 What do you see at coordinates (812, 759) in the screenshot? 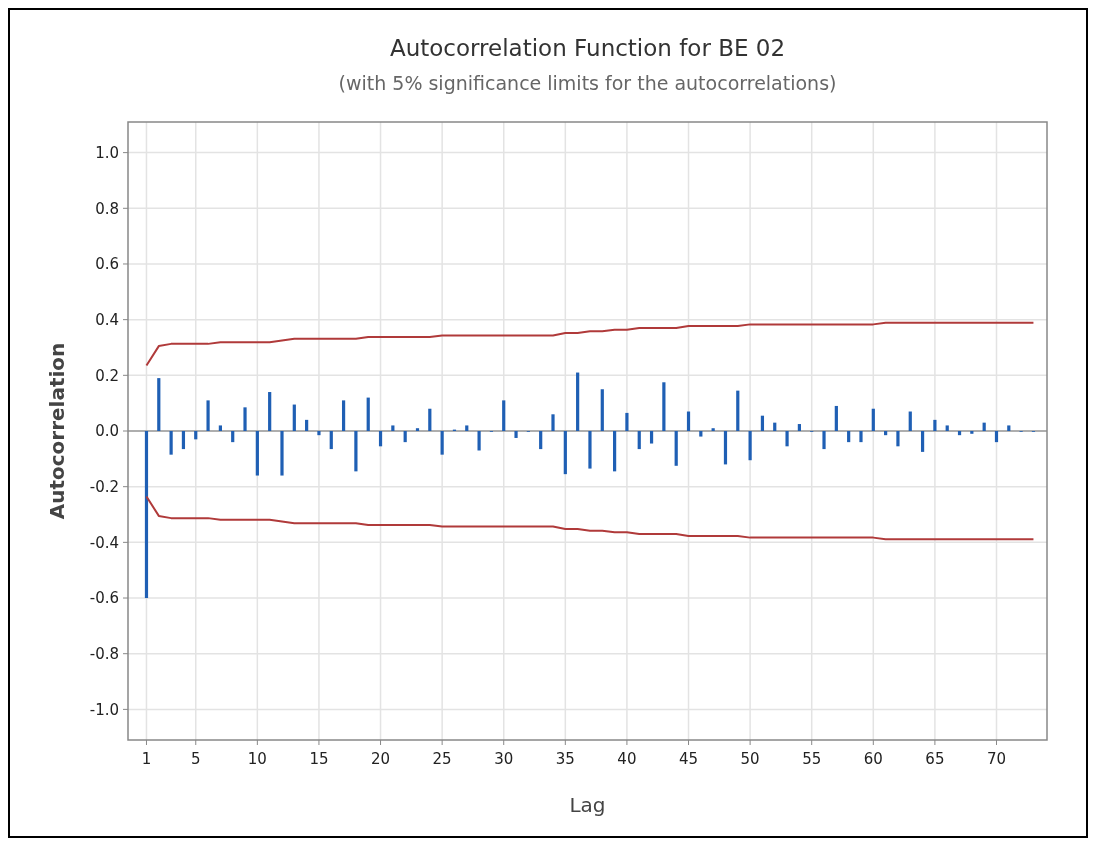
I see `x-tick-label: 55` at bounding box center [812, 759].